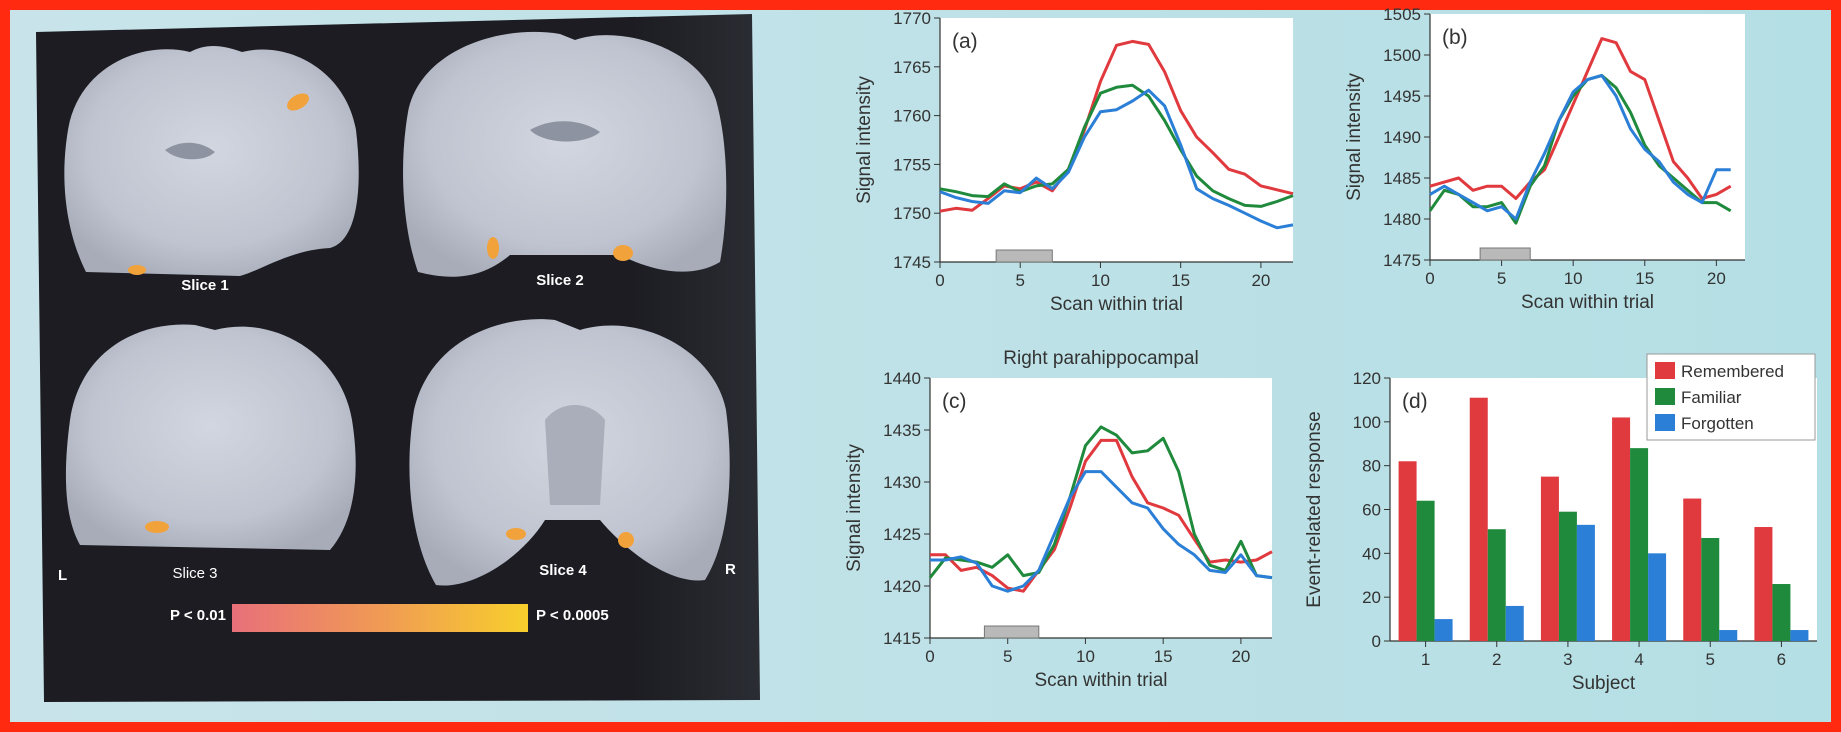  Describe the element at coordinates (1781, 659) in the screenshot. I see `x-tick-label-d-6: 6` at that location.